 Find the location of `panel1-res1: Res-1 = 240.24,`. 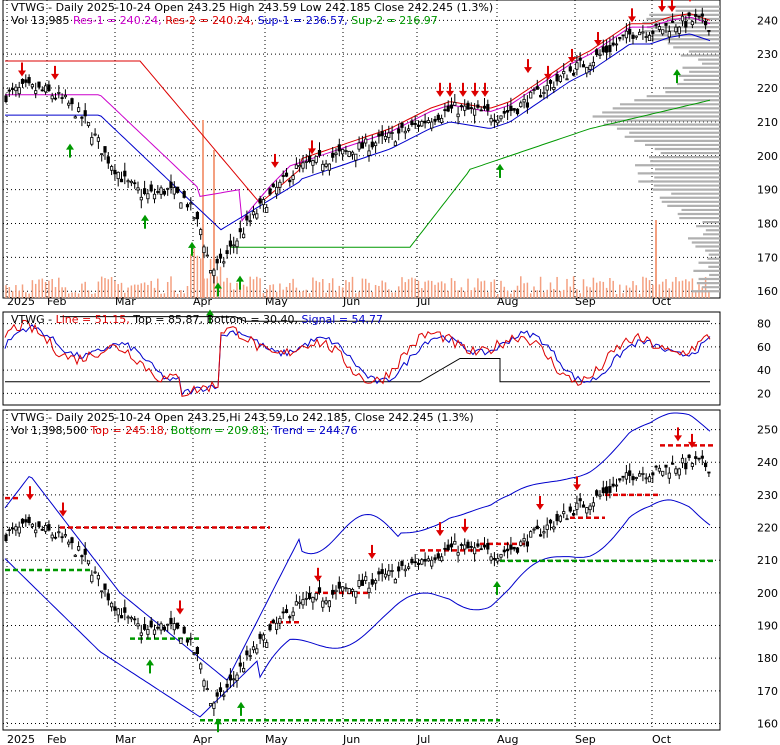

panel1-res1: Res-1 = 240.24, is located at coordinates (117, 20).